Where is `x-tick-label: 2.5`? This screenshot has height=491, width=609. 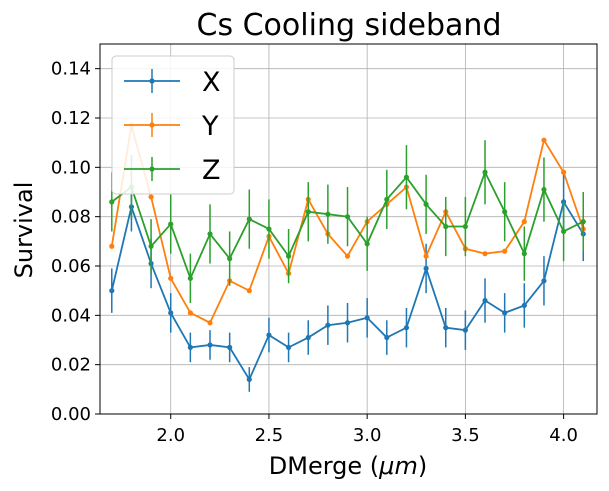
x-tick-label: 2.5 is located at coordinates (269, 435).